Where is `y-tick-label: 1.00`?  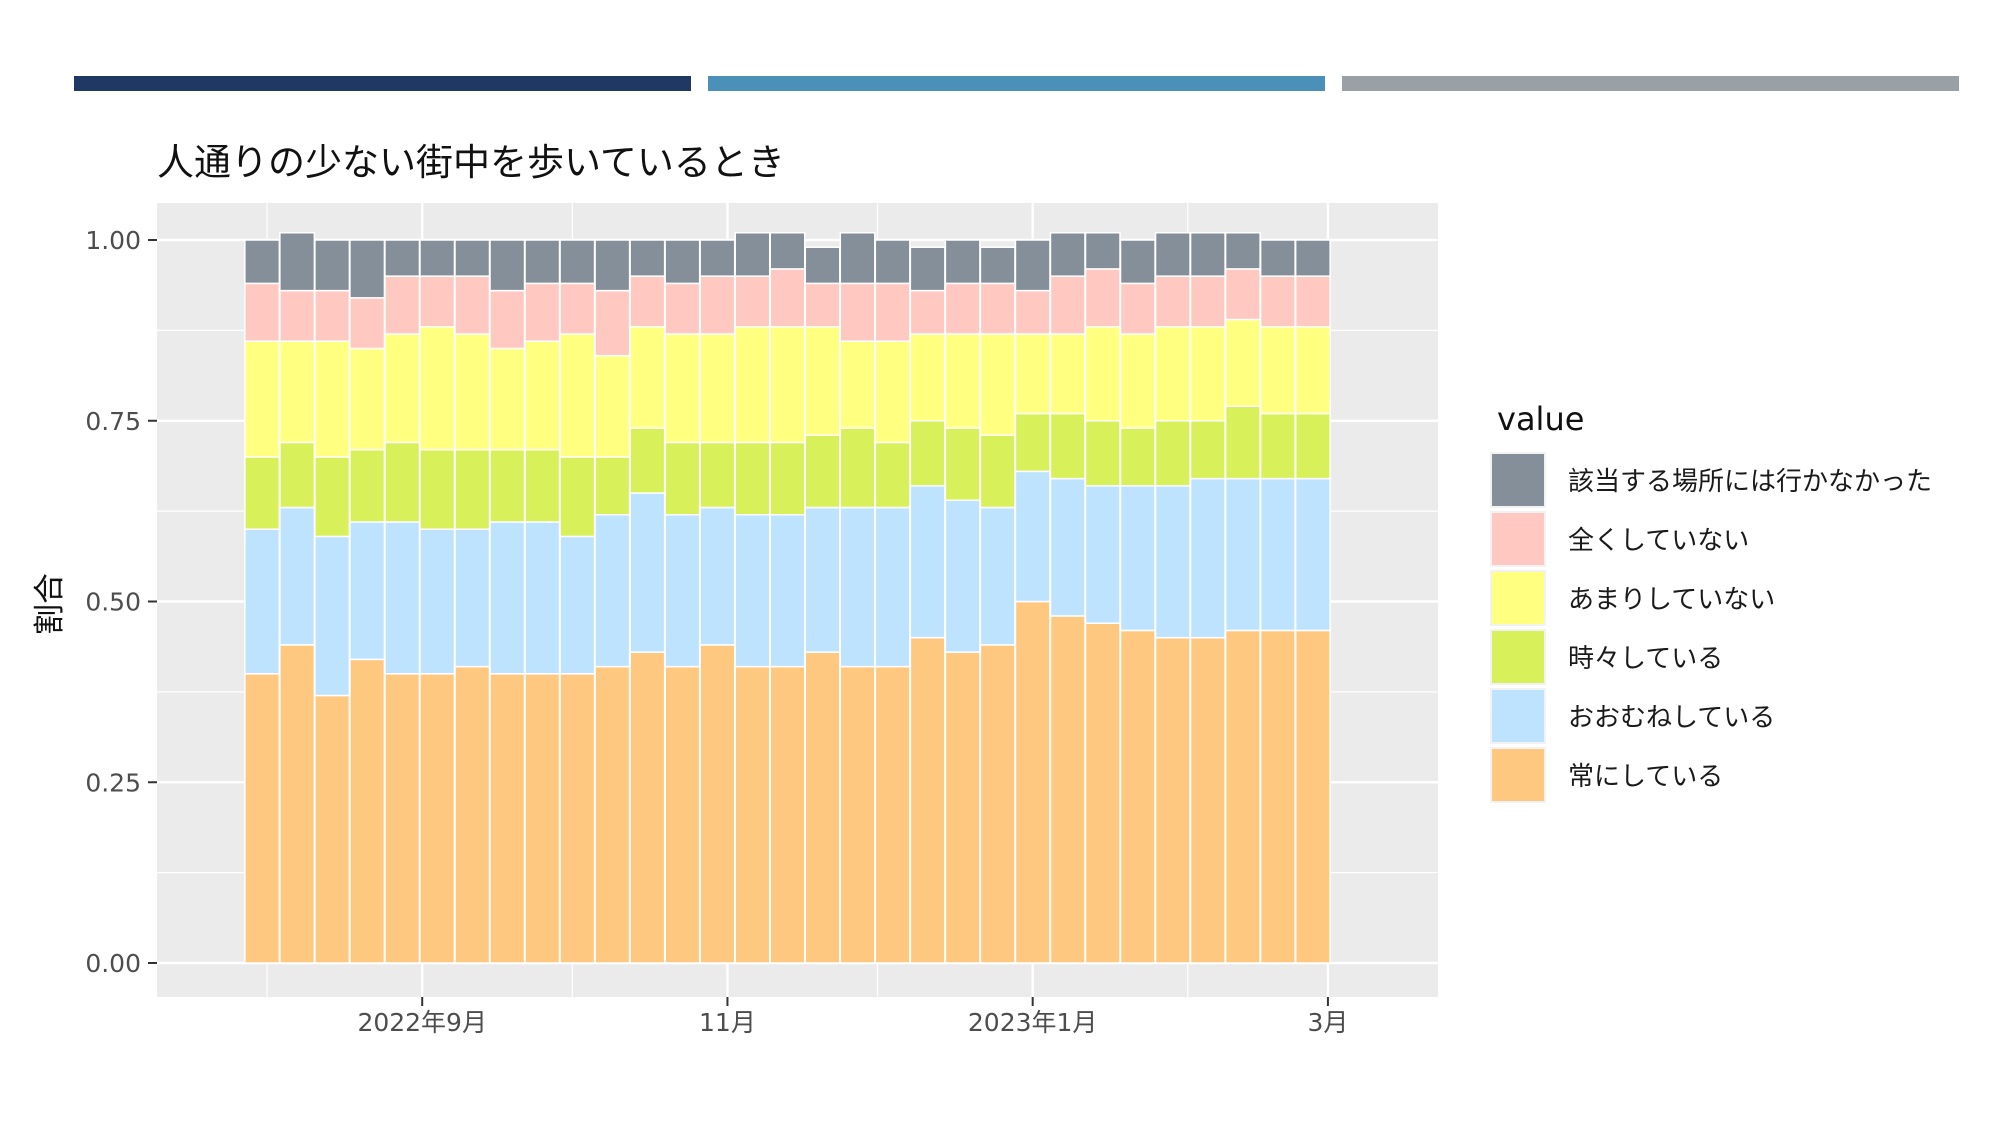 y-tick-label: 1.00 is located at coordinates (113, 240).